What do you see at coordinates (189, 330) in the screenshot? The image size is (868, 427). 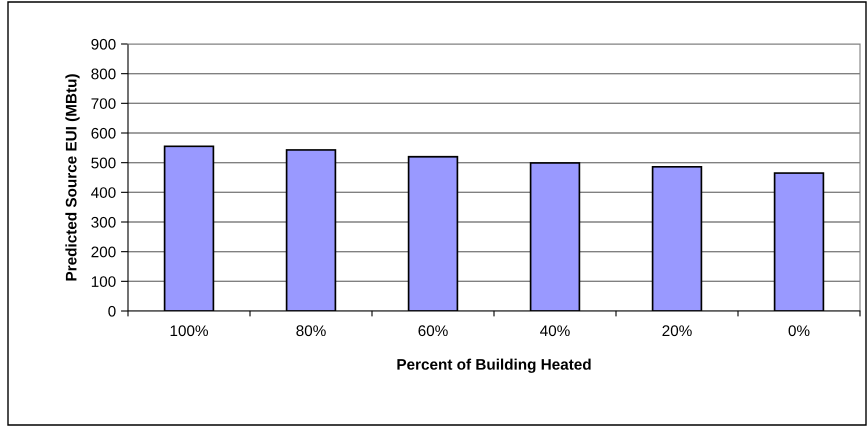 I see `x-tick-label: 100%` at bounding box center [189, 330].